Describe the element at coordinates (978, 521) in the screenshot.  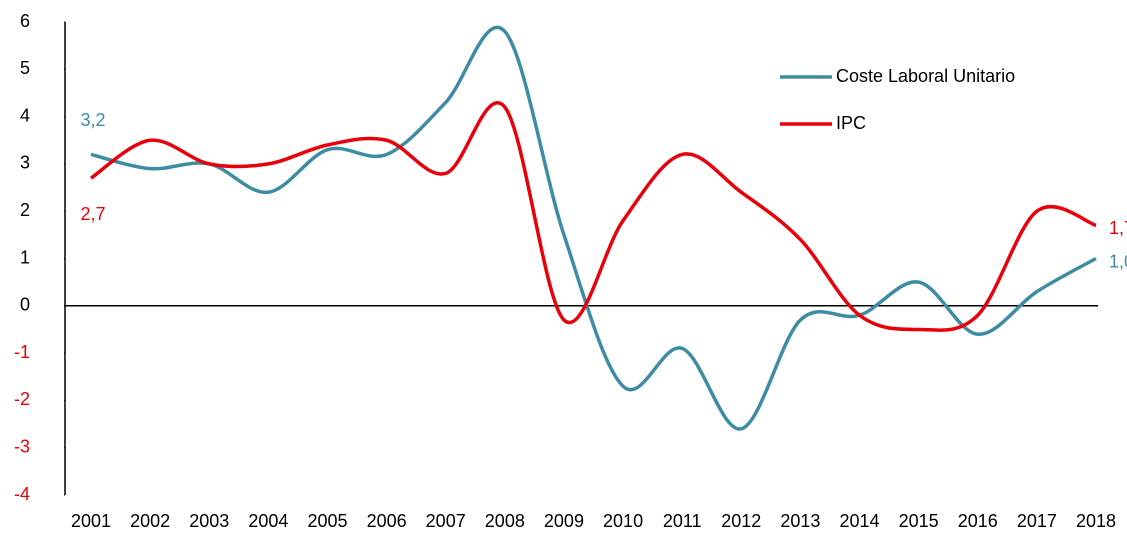
I see `x-tick-label: 2016` at that location.